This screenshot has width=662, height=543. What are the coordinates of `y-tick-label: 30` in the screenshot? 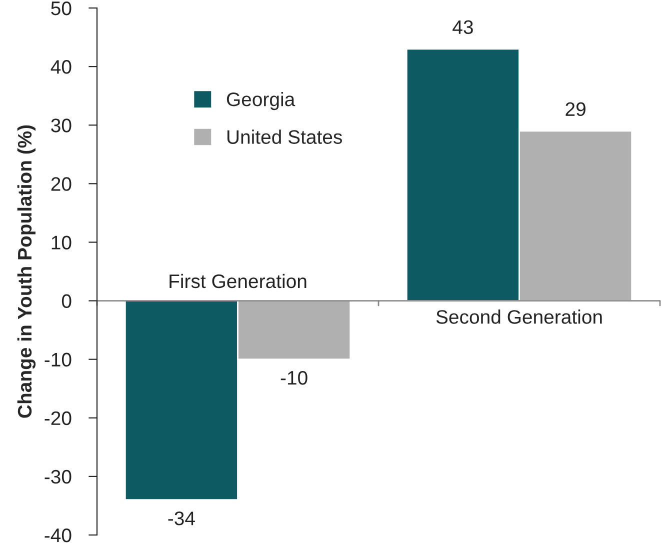 It's located at (61, 125).